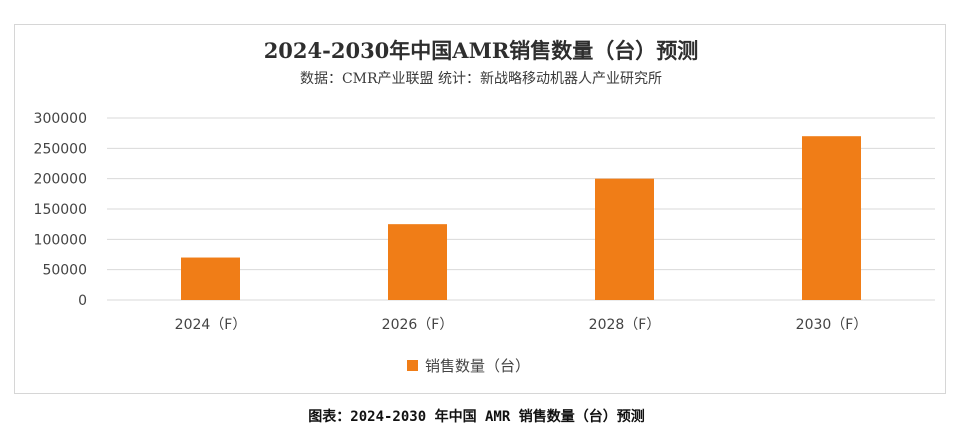 The width and height of the screenshot is (953, 438). I want to click on legend-swatch, so click(412, 365).